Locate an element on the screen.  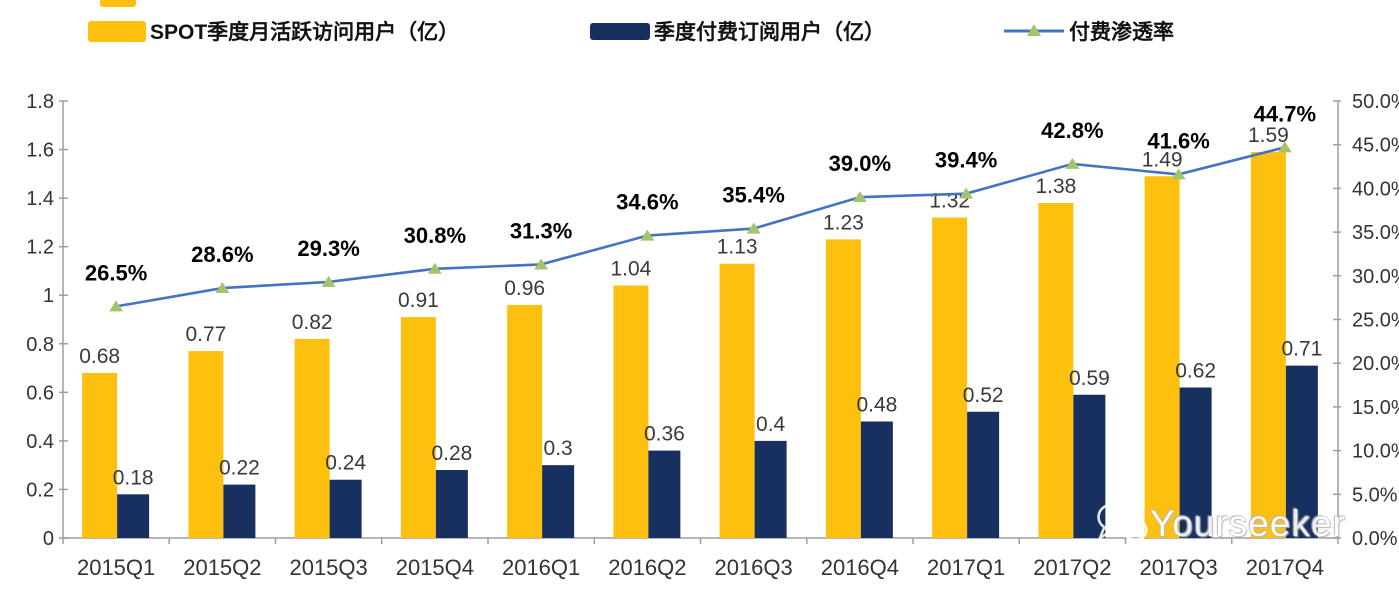
bar-subscribers-2016Q2 is located at coordinates (664, 494).